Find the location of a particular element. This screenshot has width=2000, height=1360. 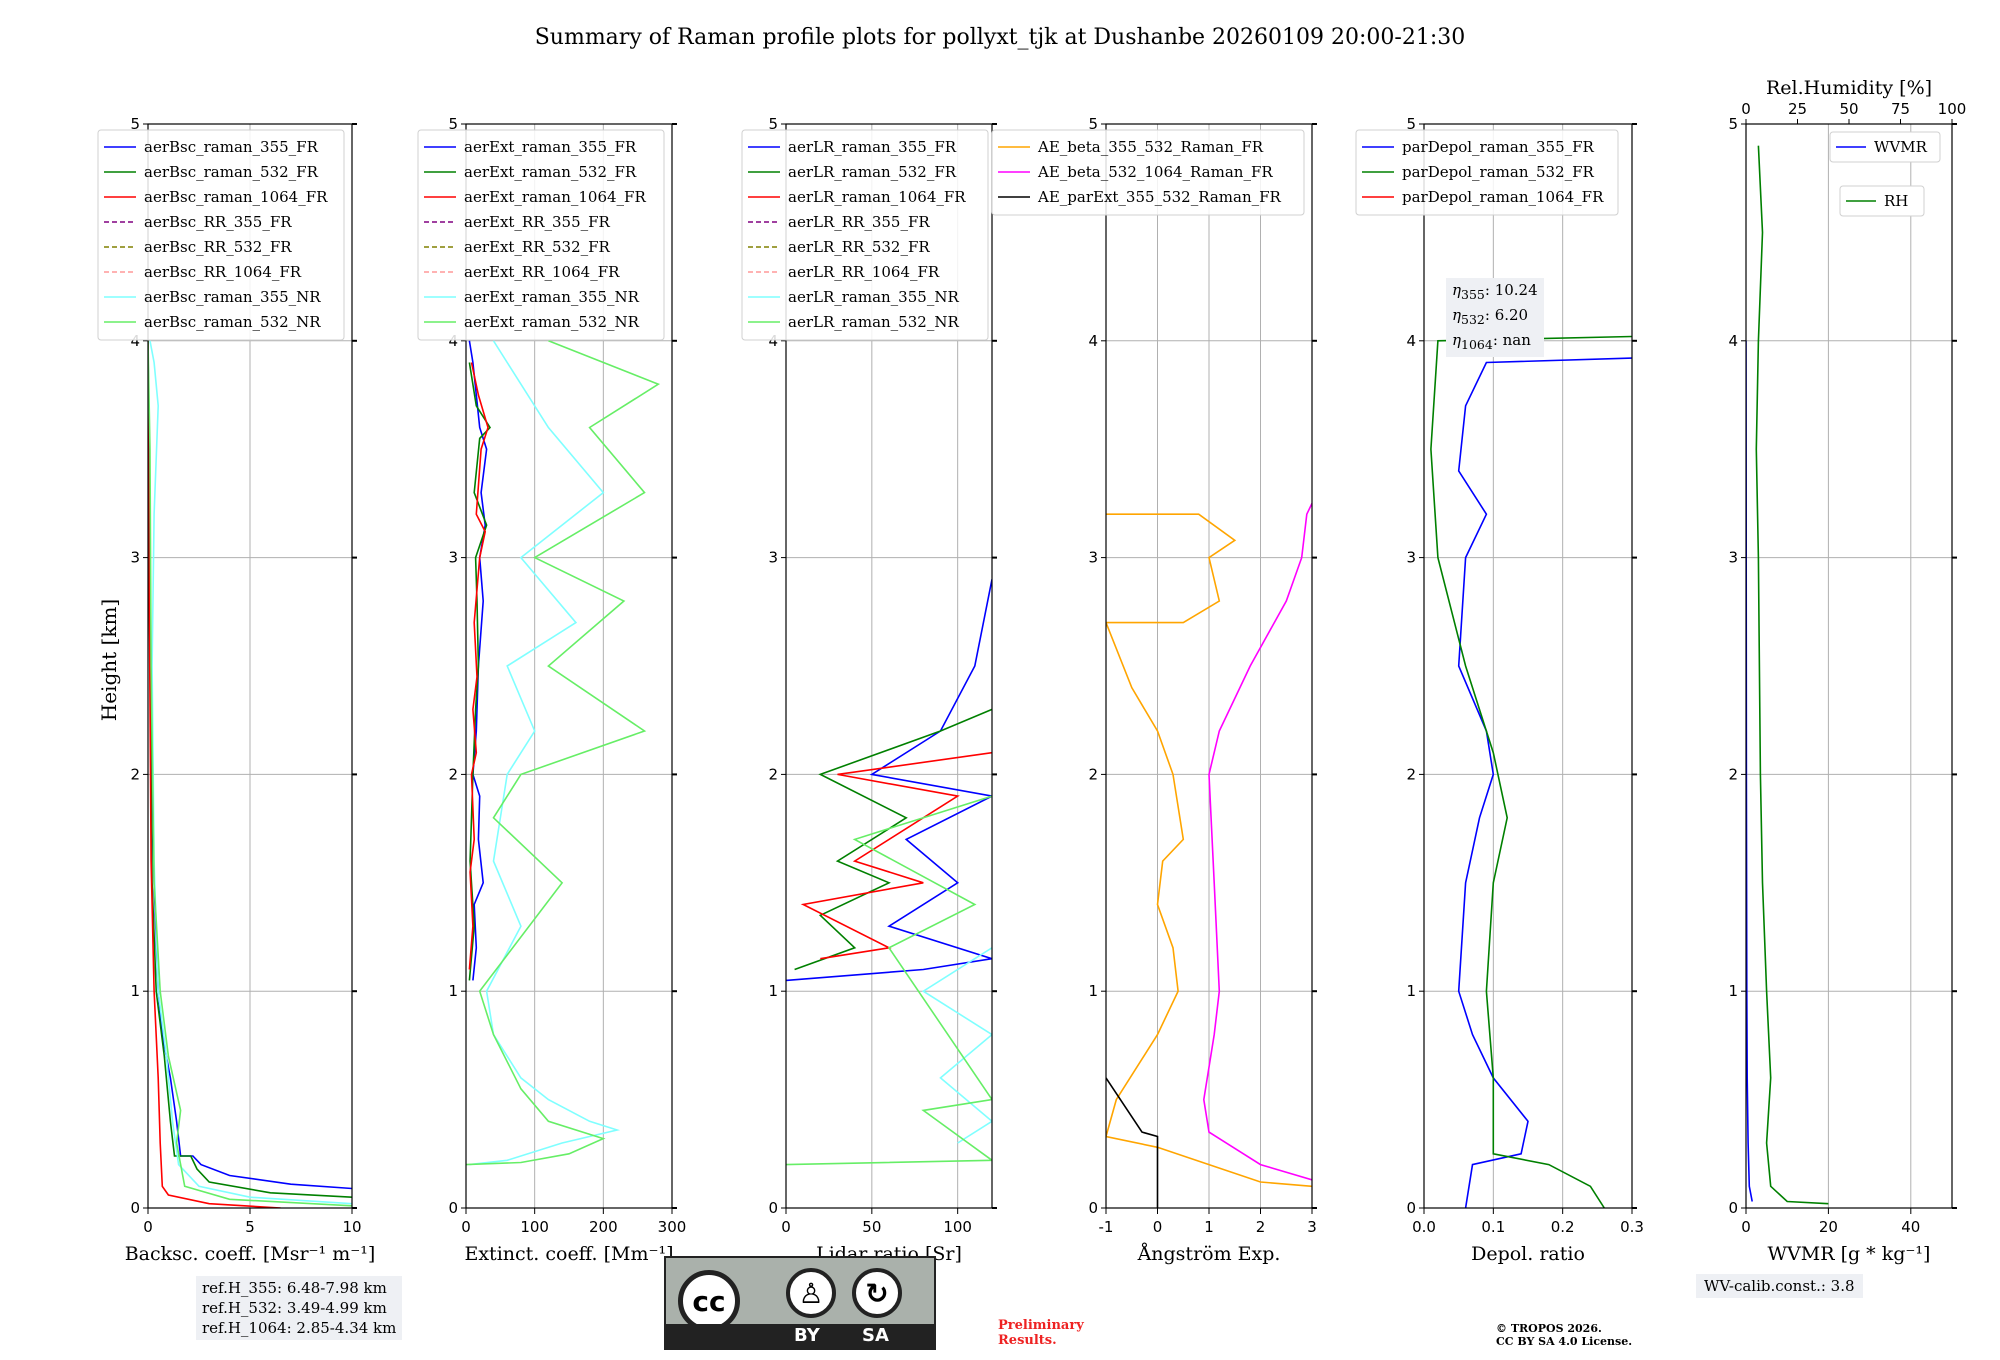

x-tick-label: 10 is located at coordinates (351, 1227).